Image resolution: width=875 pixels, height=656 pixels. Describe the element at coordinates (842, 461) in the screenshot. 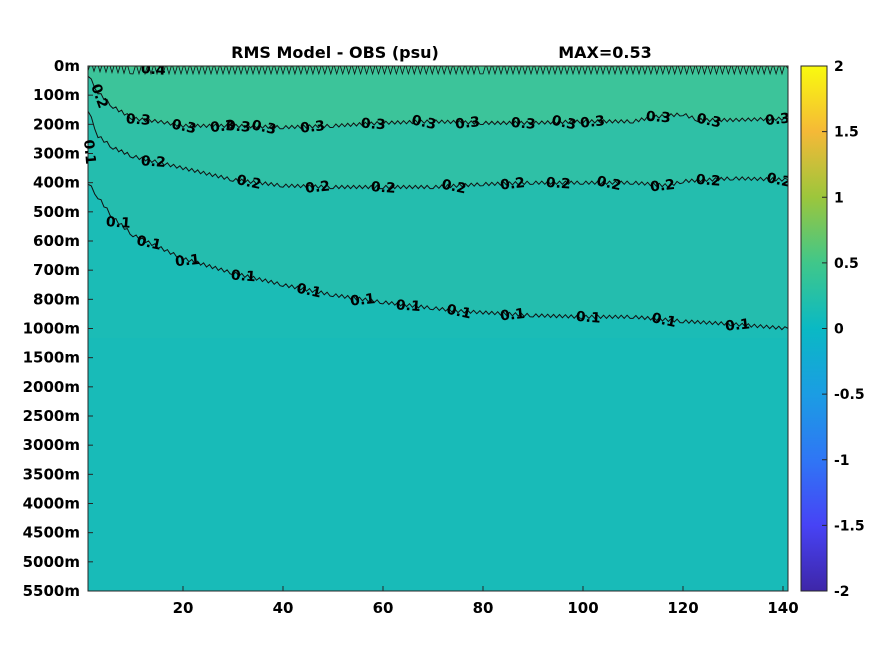

I see `colorbar-tick-label: -1` at that location.